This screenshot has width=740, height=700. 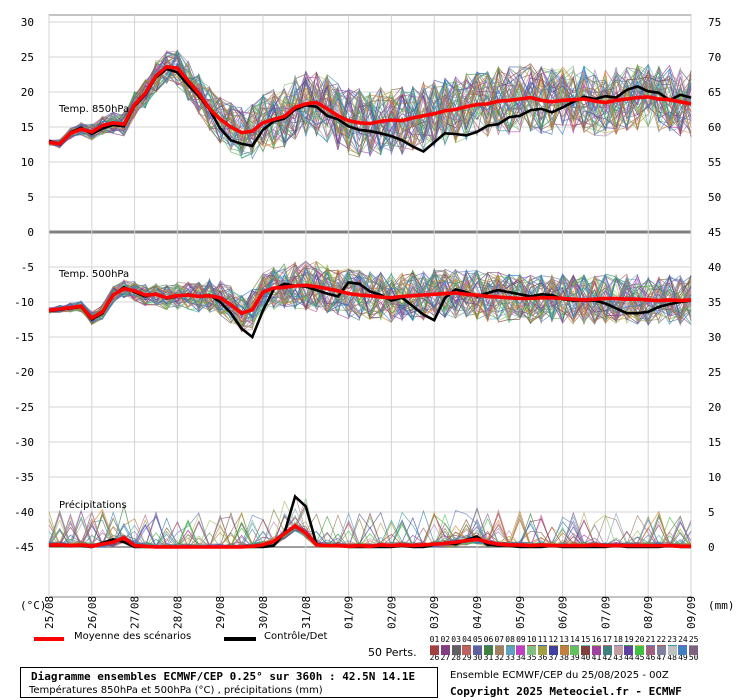 What do you see at coordinates (27, 22) in the screenshot?
I see `left-tick-label: 30` at bounding box center [27, 22].